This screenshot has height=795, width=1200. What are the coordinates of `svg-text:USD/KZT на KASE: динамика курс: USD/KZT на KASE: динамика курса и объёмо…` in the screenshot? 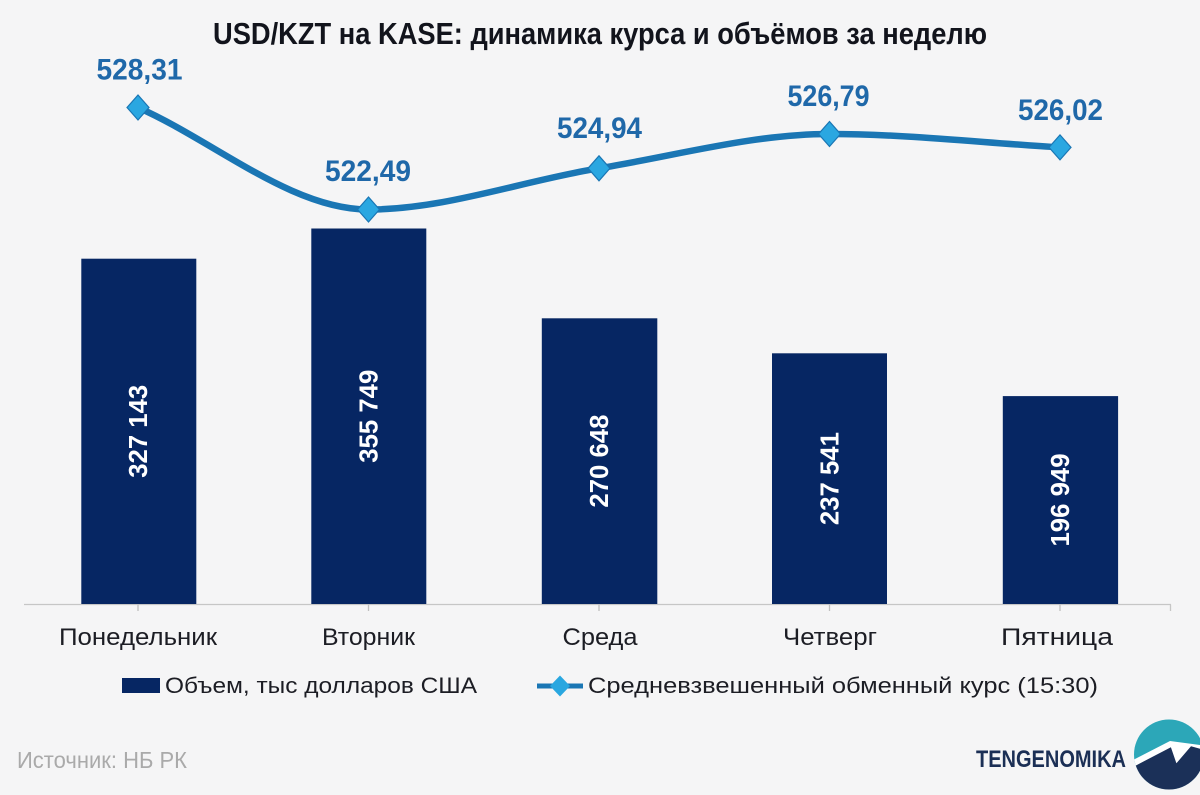 It's located at (600, 33).